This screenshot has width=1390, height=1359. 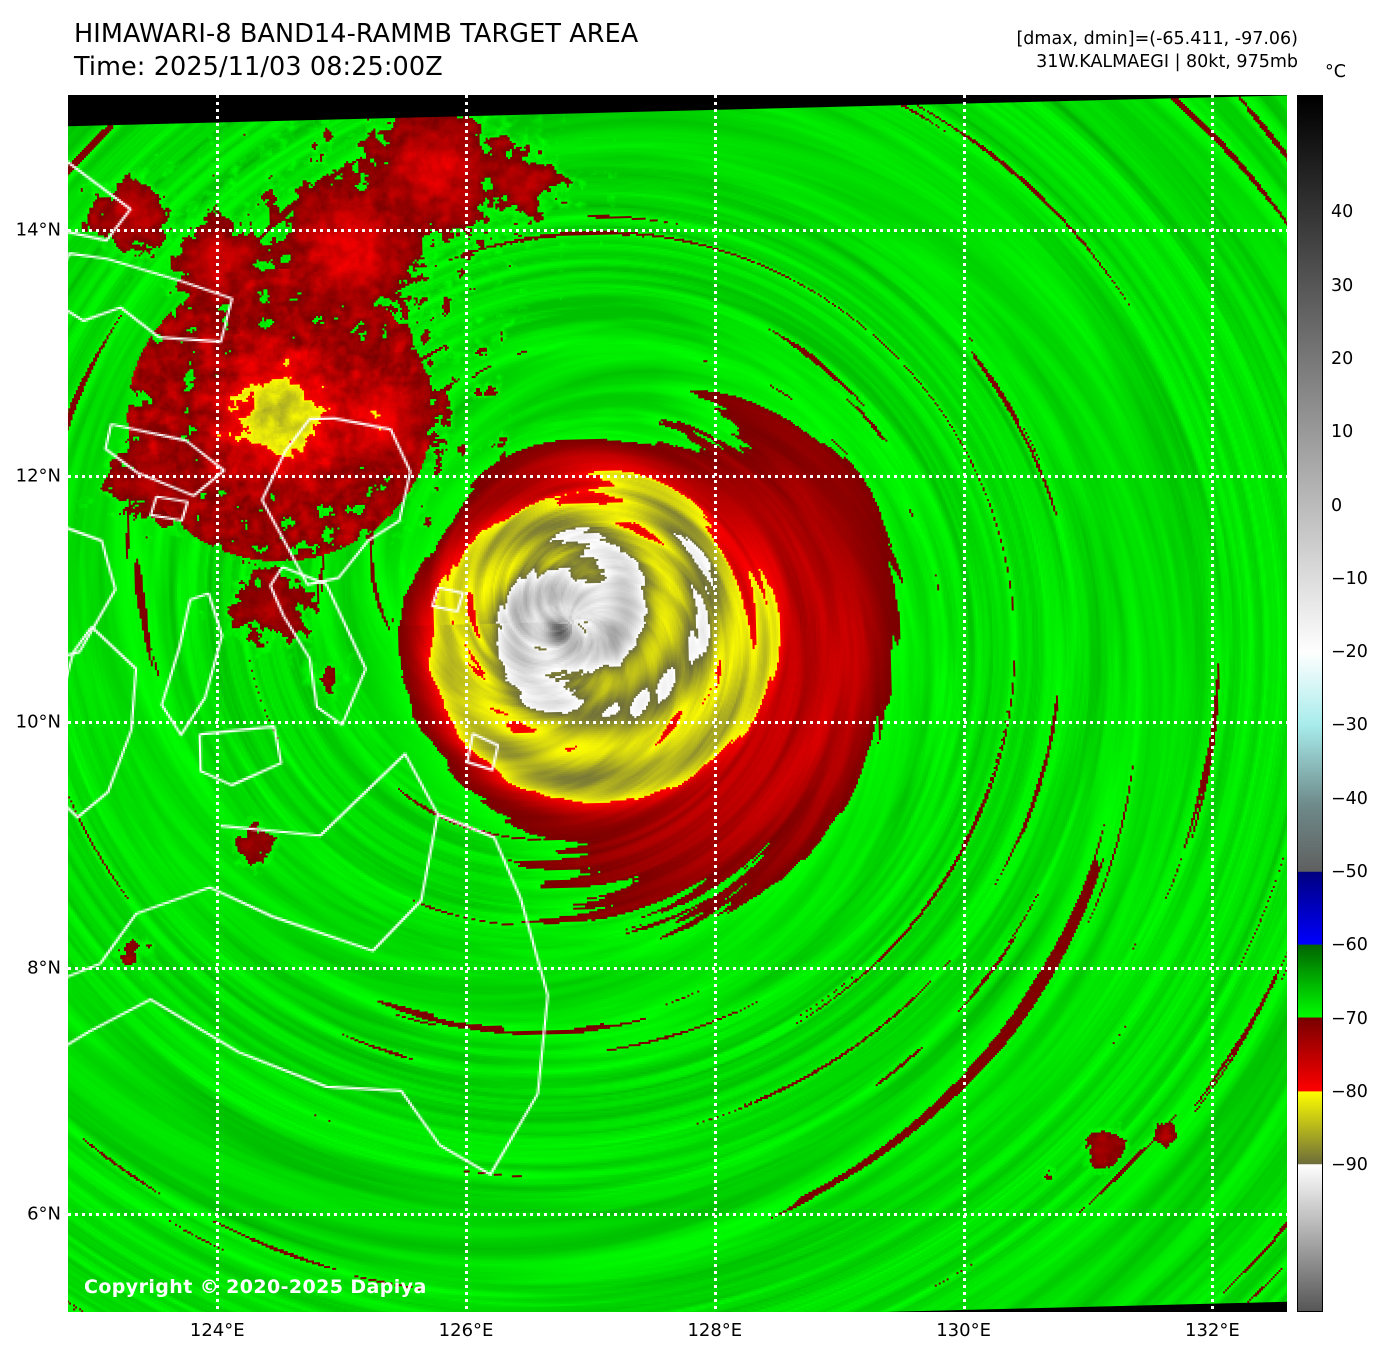 I want to click on colorbar-tick--40: −40, so click(x=1349, y=798).